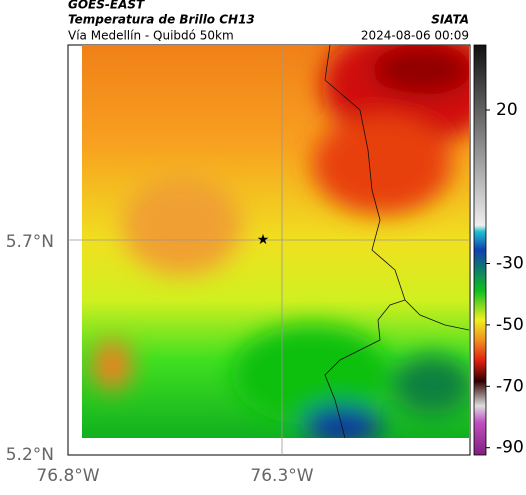  I want to click on timestamp: 2024-08-06 00:09, so click(415, 36).